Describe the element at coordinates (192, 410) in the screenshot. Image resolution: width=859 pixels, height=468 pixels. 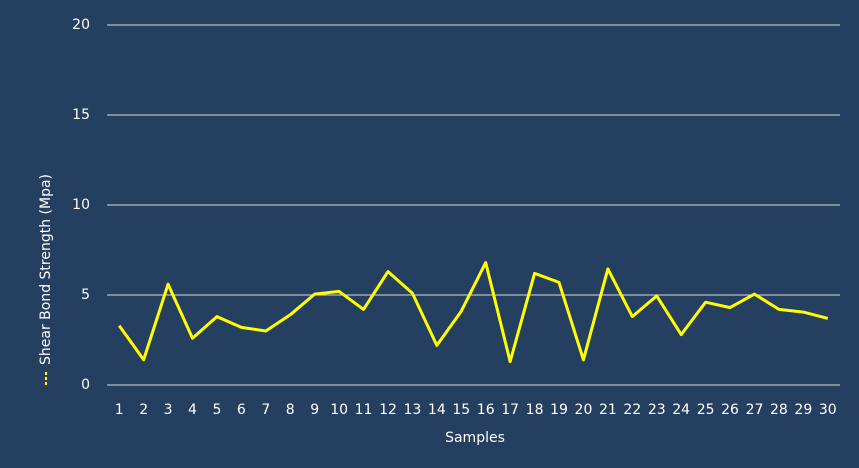
I see `x-tick-label: 4` at that location.